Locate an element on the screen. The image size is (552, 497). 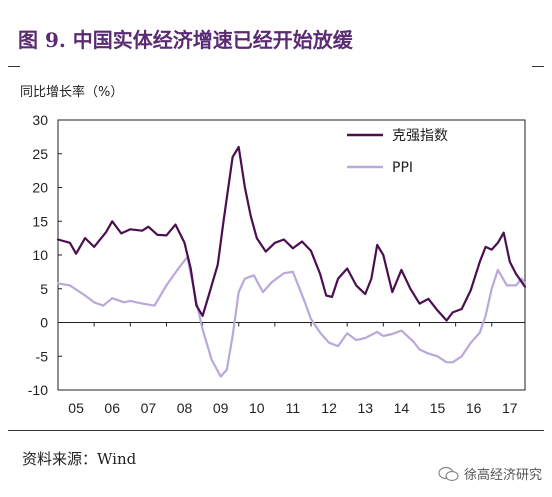
y-tick-label: 30 is located at coordinates (40, 120).